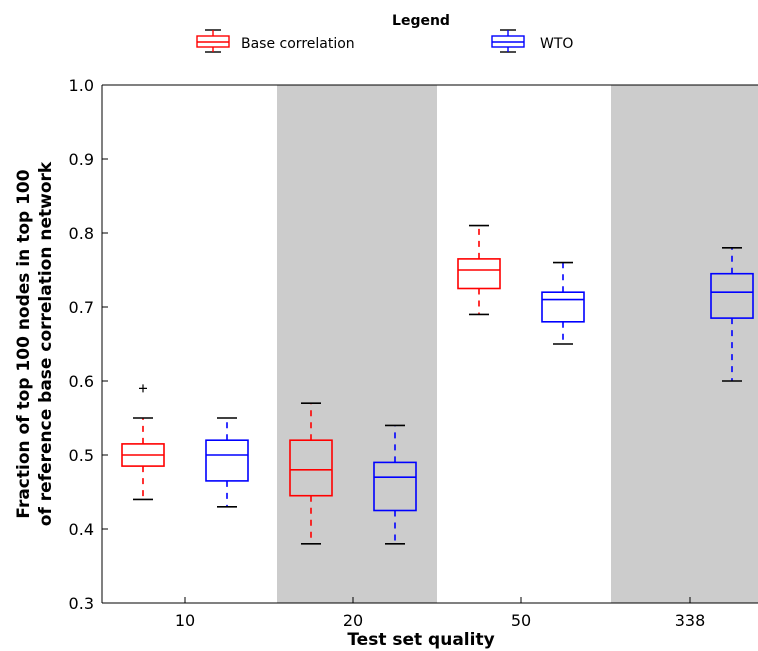 This screenshot has height=651, width=758. What do you see at coordinates (298, 44) in the screenshot?
I see `legend-label: Base correlation` at bounding box center [298, 44].